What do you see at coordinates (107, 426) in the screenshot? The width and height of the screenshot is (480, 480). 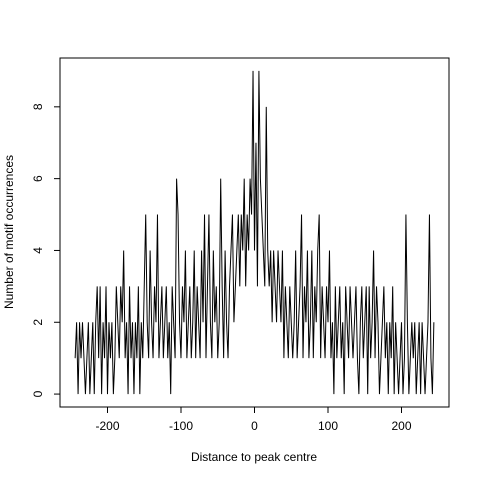 I see `x-tick-label: -200` at bounding box center [107, 426].